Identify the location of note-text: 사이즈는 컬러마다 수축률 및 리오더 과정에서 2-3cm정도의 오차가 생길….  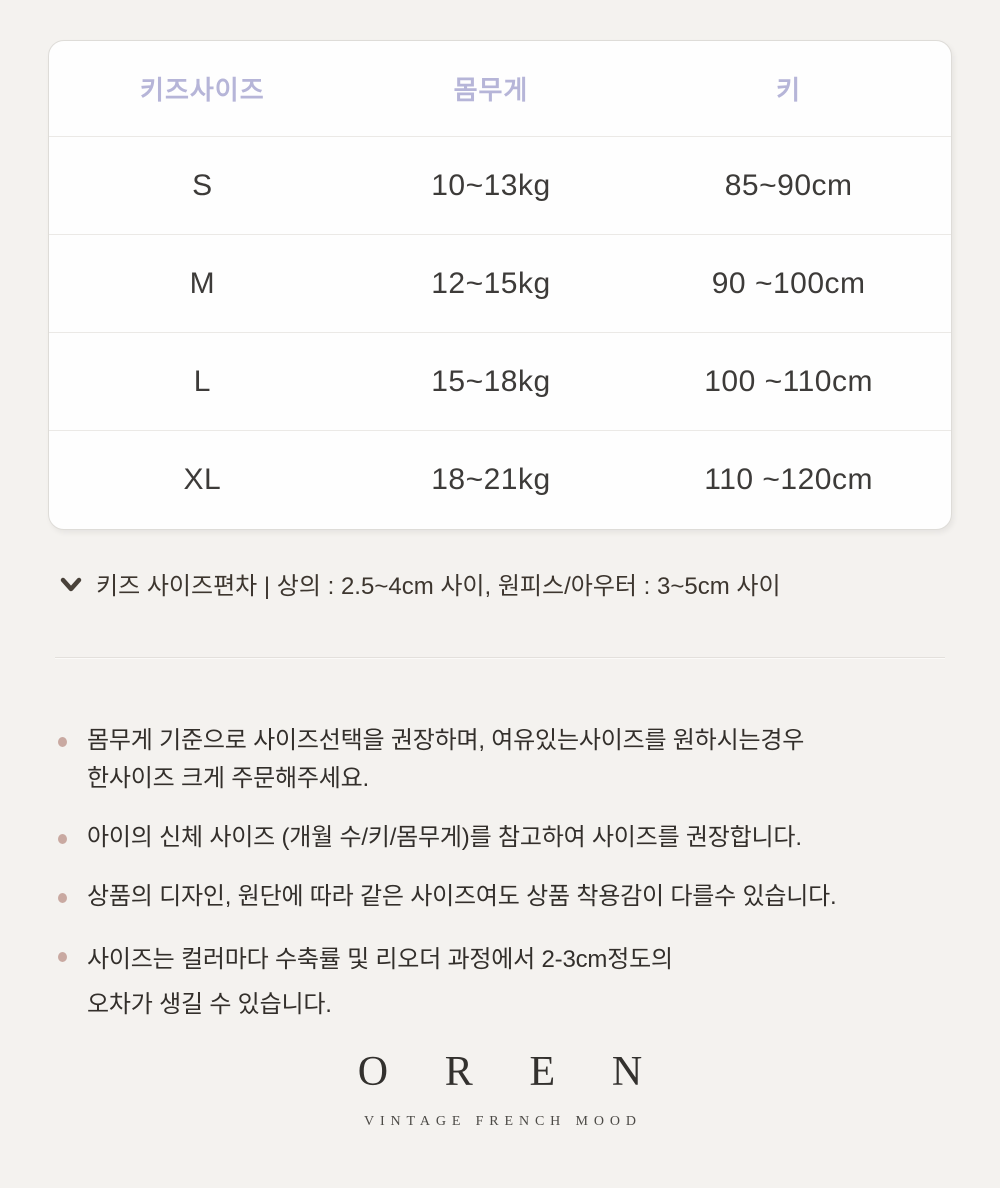
(380, 982).